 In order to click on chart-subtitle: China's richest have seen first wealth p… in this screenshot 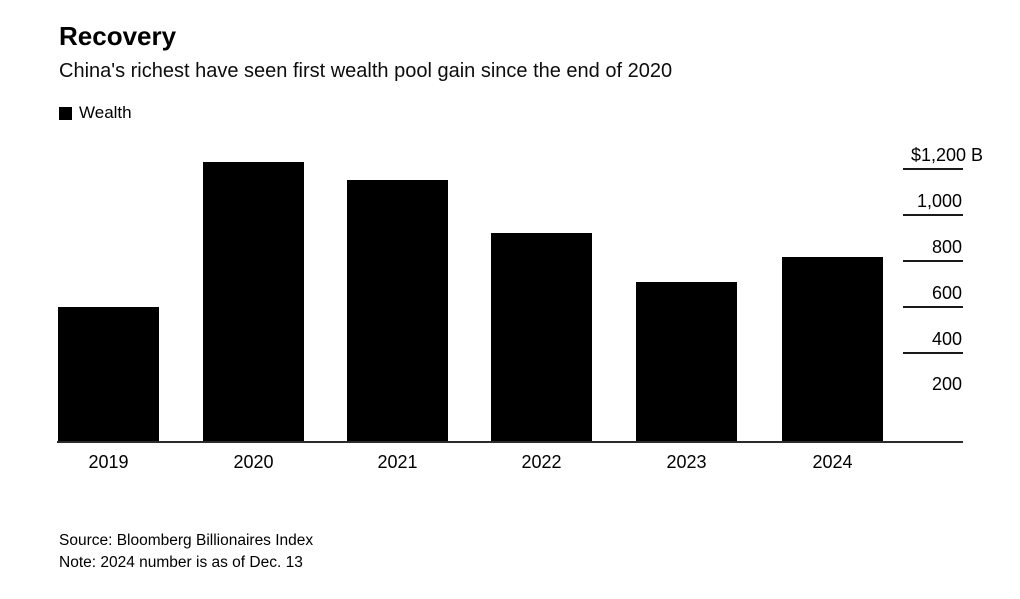, I will do `click(366, 71)`.